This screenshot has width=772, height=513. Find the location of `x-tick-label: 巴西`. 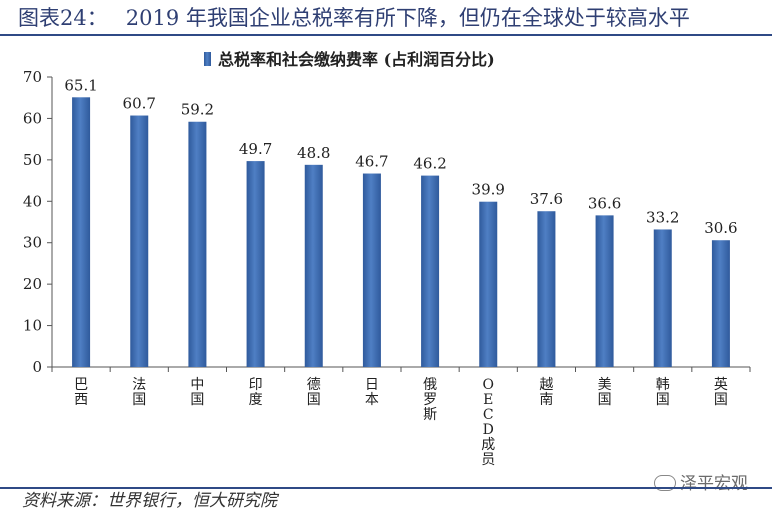

x-tick-label: 巴西 is located at coordinates (81, 392).